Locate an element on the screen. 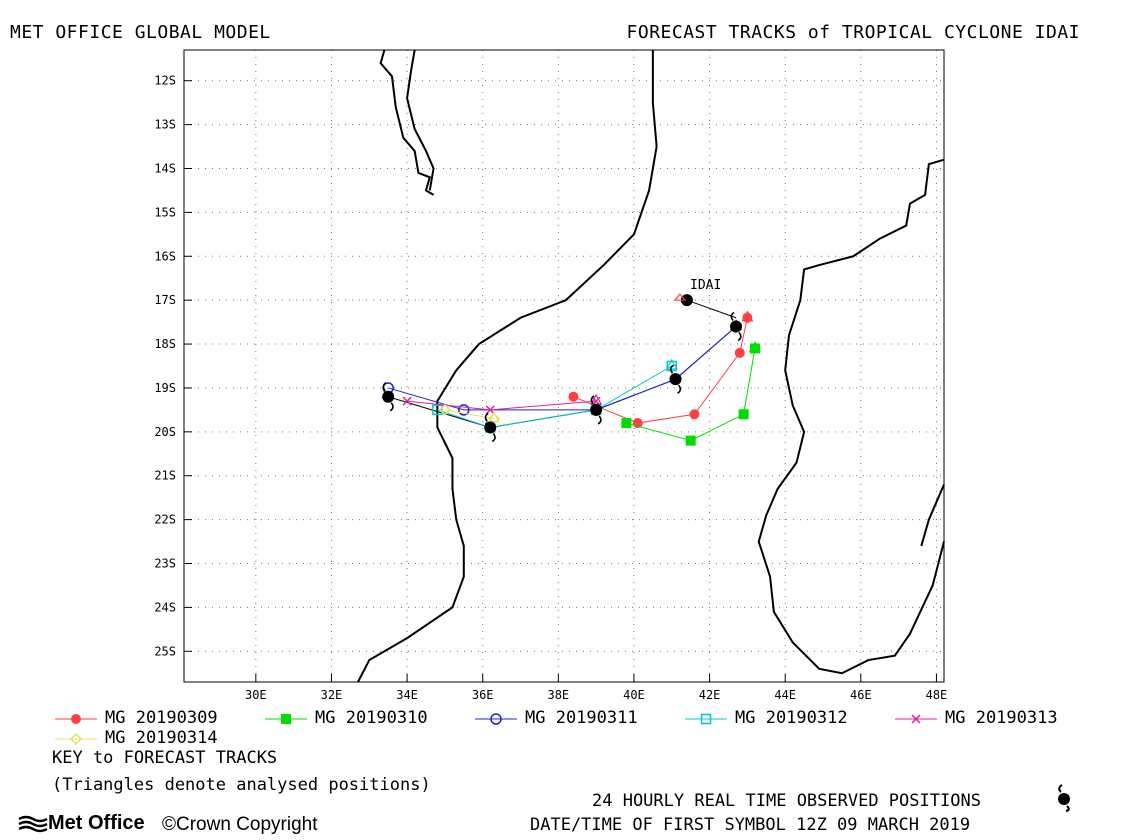 This screenshot has height=840, width=1130. legend-item: MG 20190313 is located at coordinates (976, 718).